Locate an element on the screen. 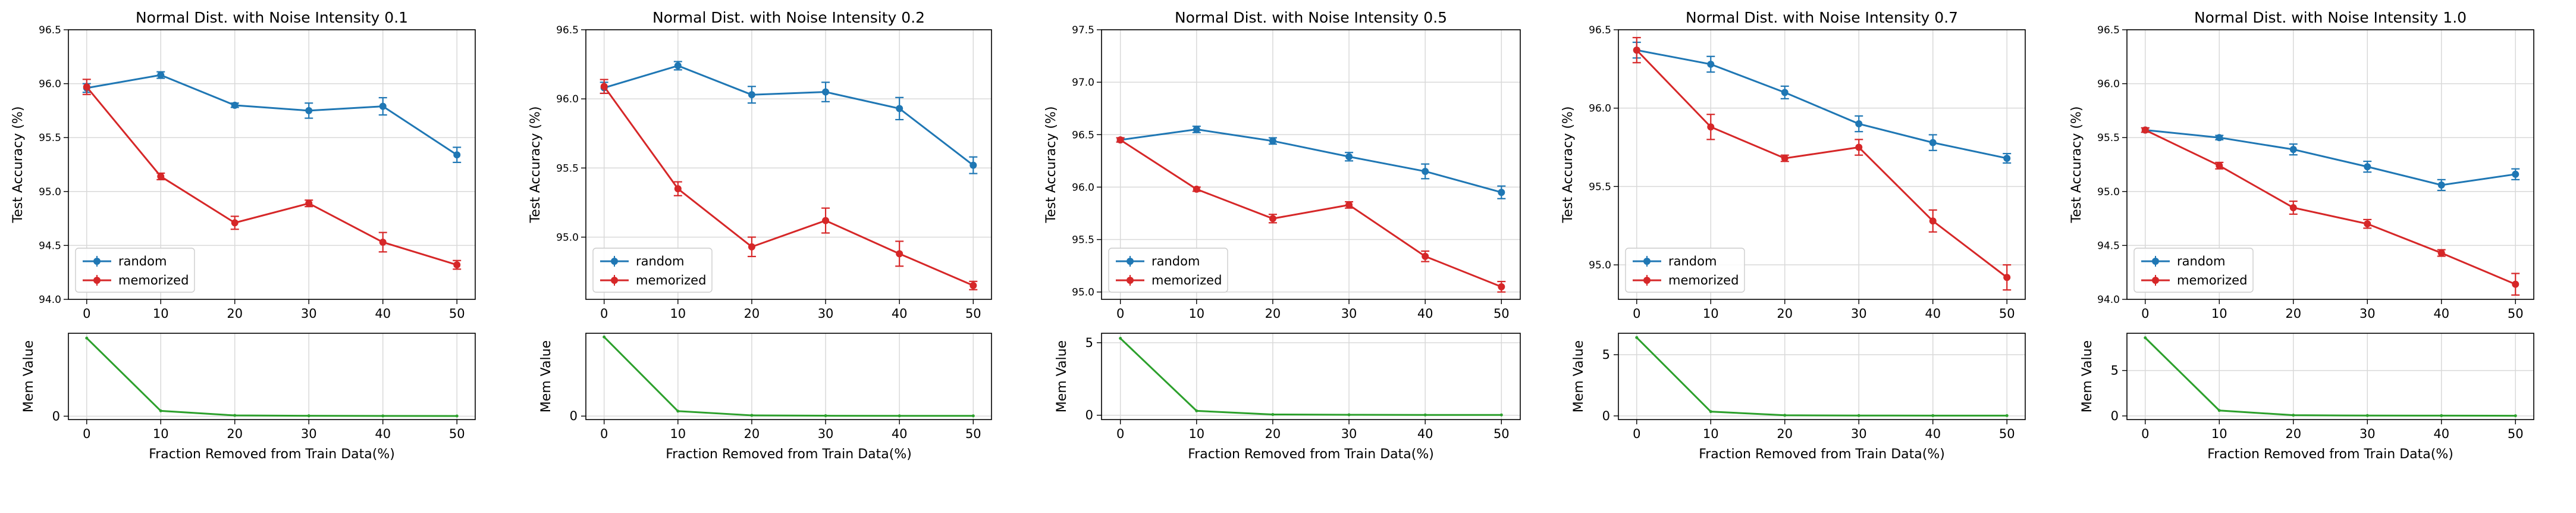  plot-frame is located at coordinates (1822, 164).